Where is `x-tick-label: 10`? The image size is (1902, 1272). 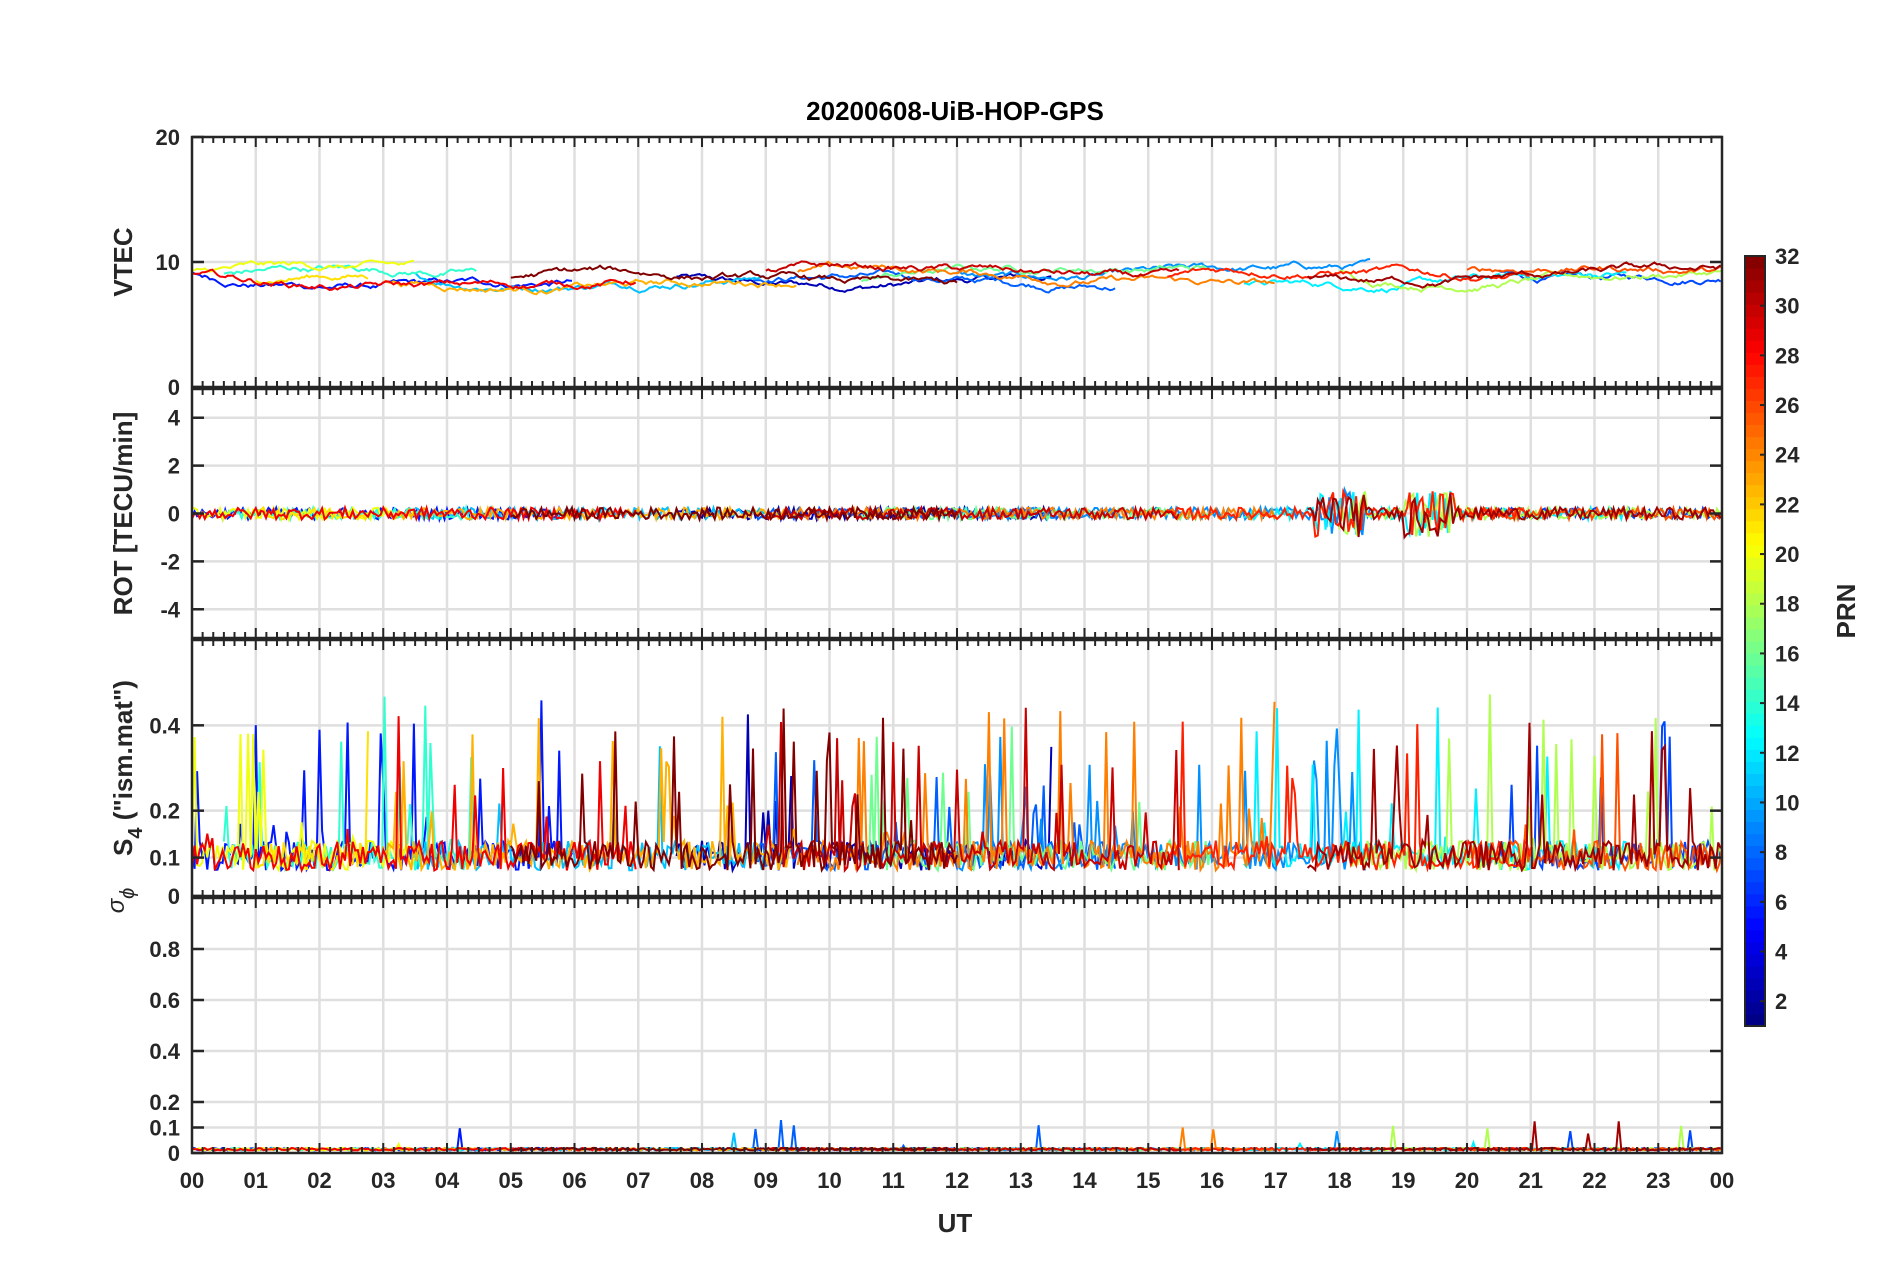
x-tick-label: 10 is located at coordinates (829, 1180).